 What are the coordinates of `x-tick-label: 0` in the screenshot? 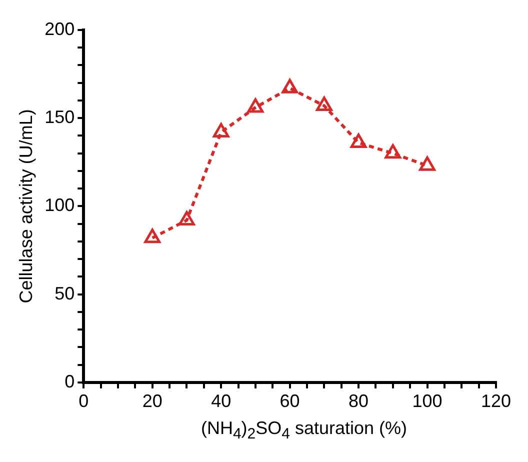 It's located at (83, 401).